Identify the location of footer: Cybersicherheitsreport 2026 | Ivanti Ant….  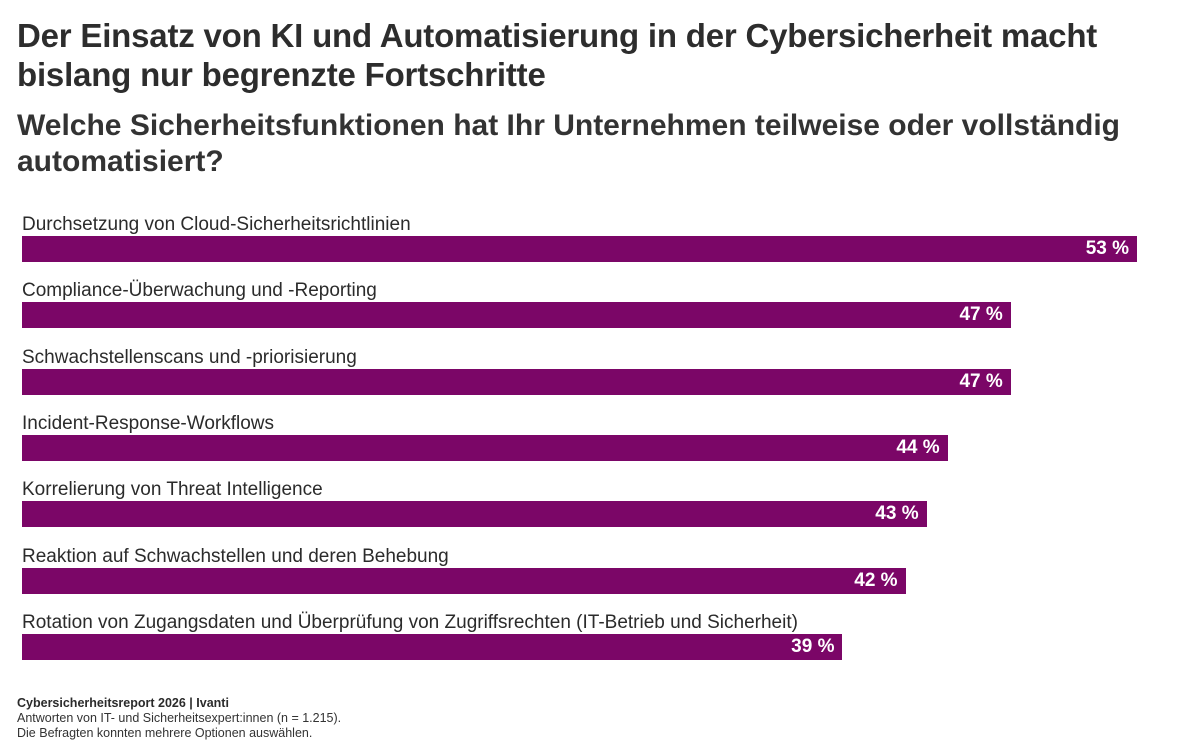
(179, 718).